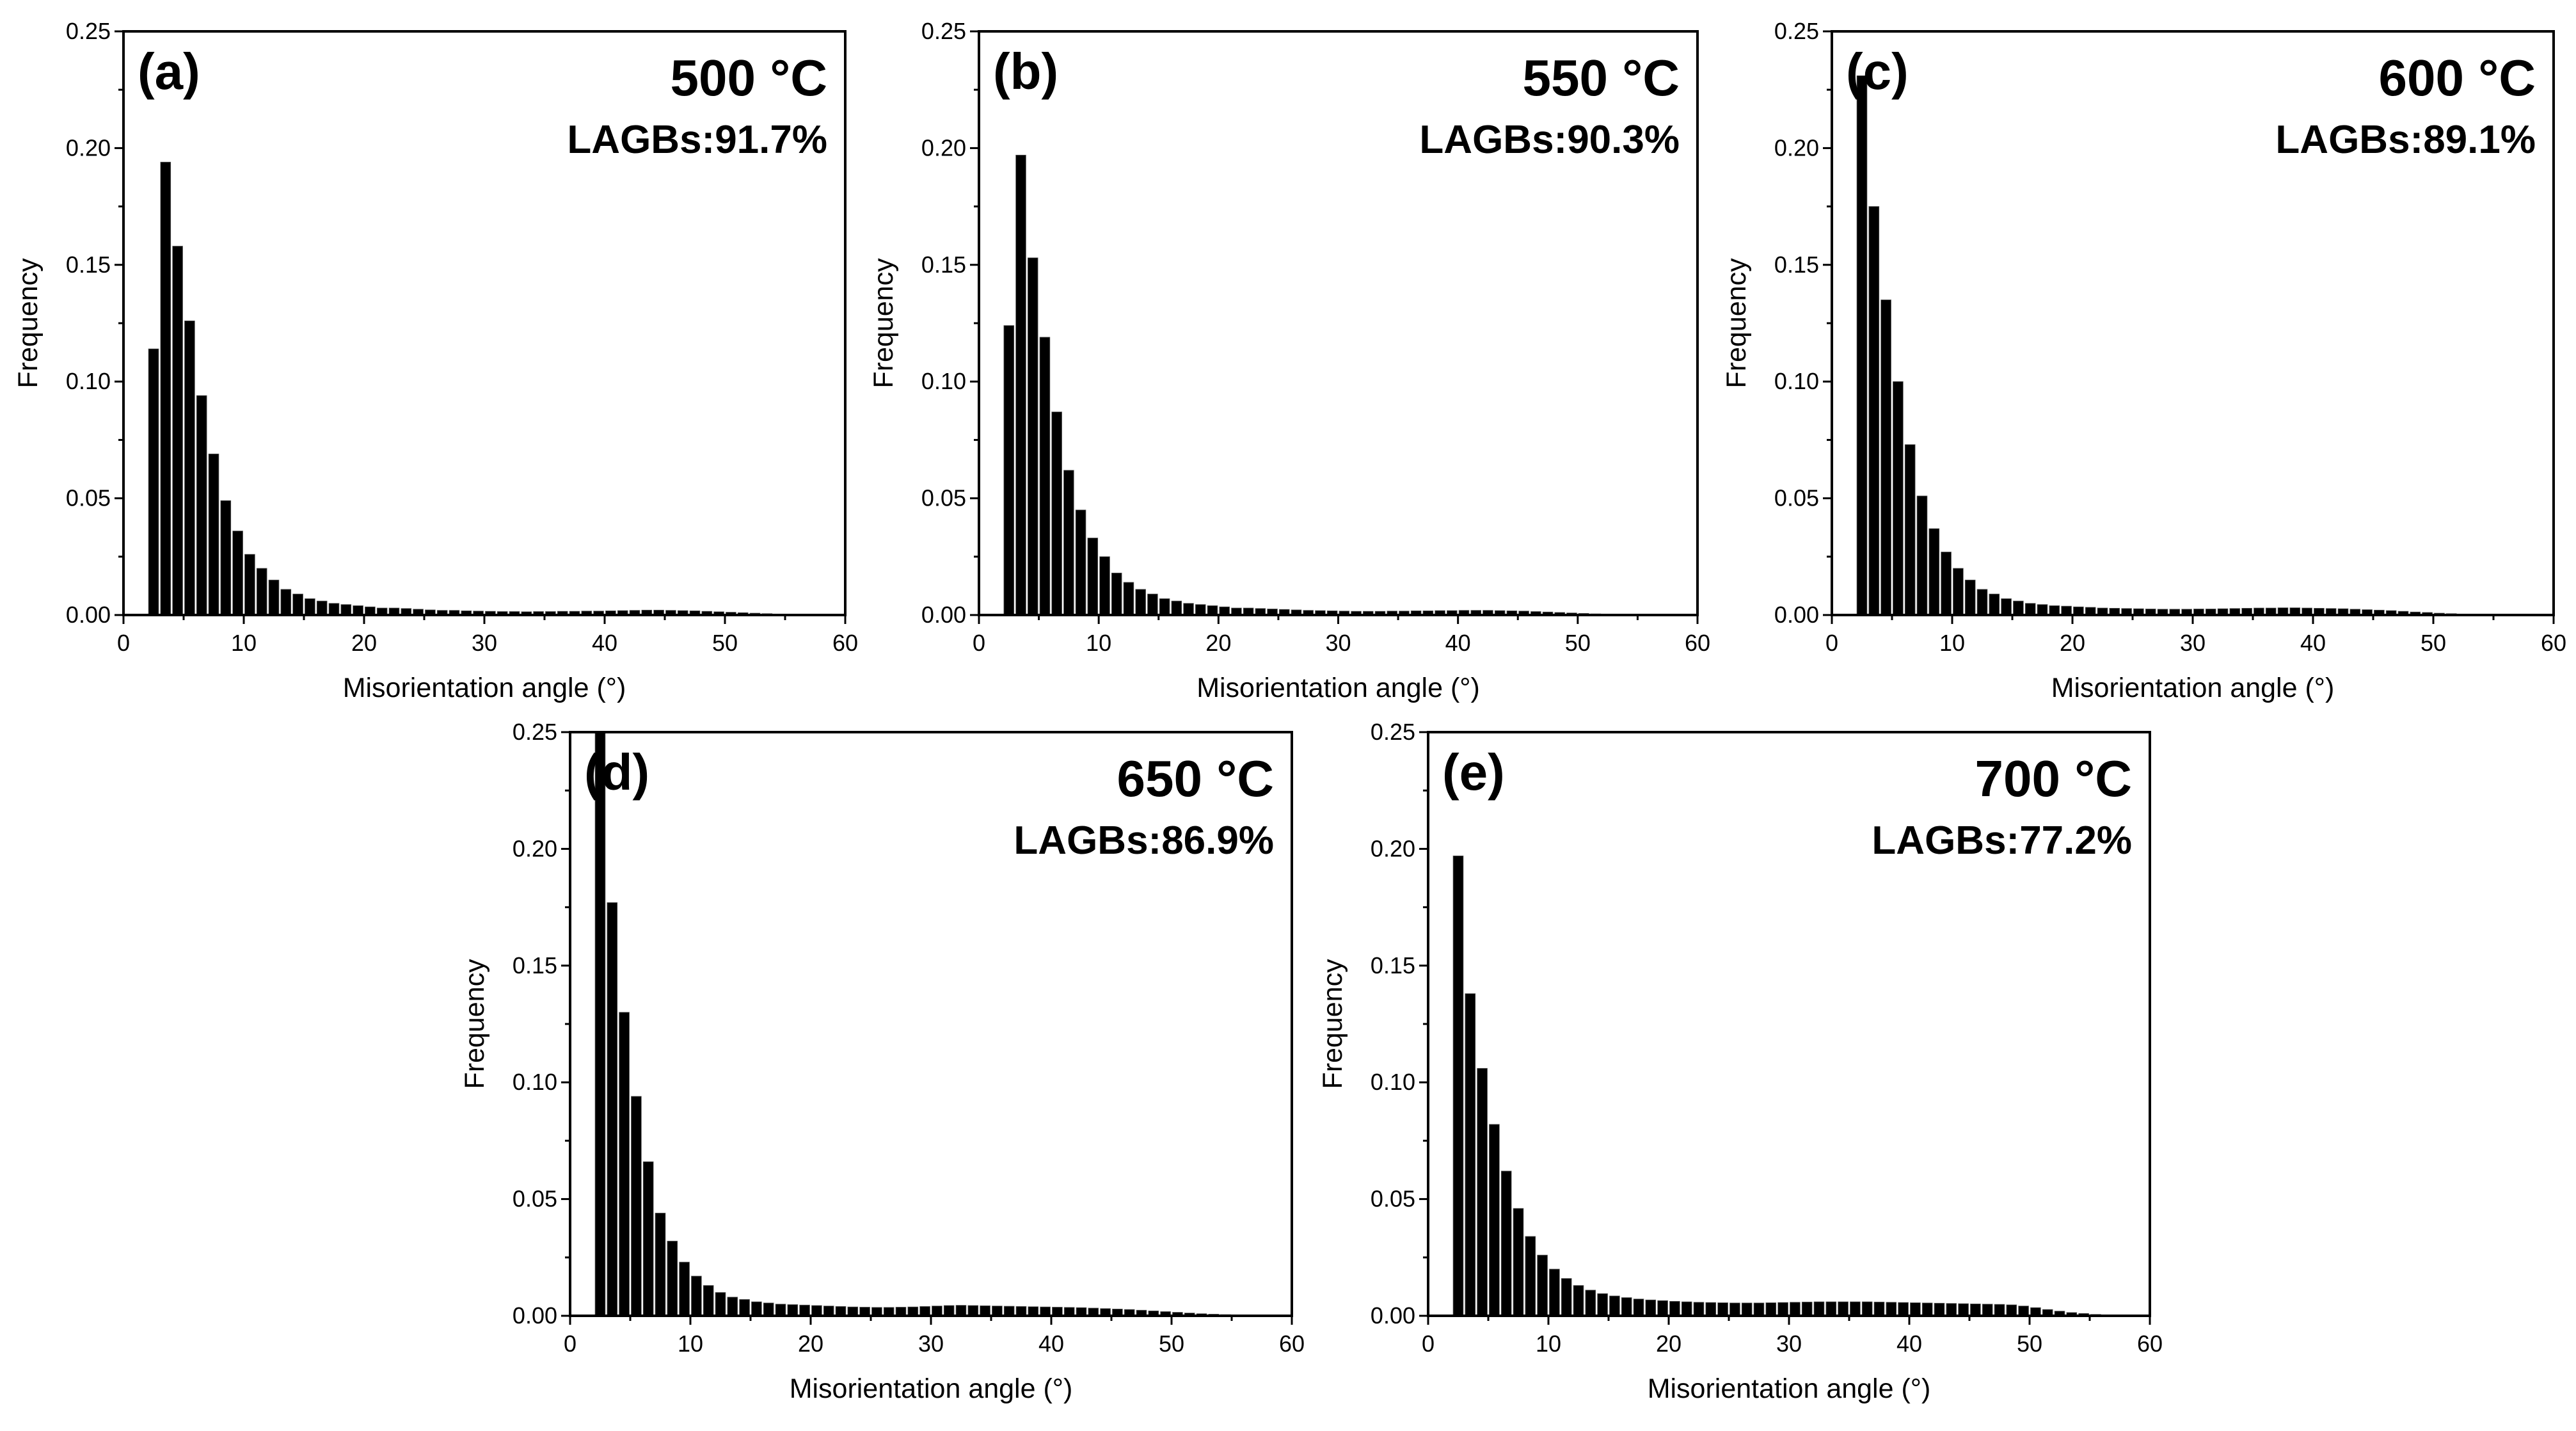 The width and height of the screenshot is (2576, 1431). Describe the element at coordinates (1831, 643) in the screenshot. I see `x-tick-label: 0` at that location.